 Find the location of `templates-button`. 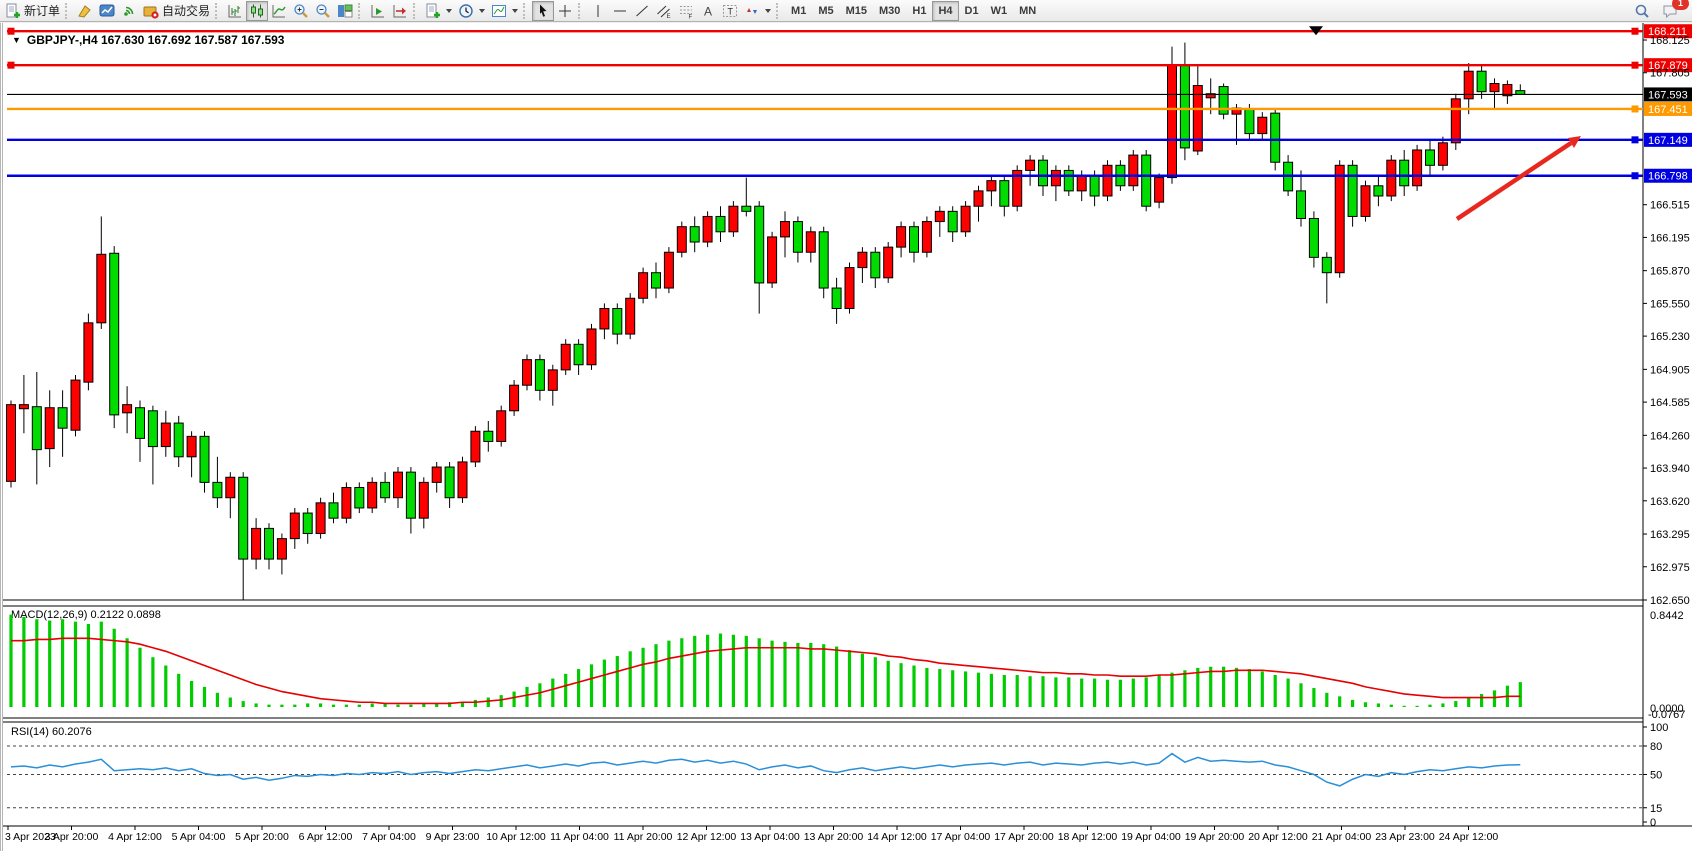

templates-button is located at coordinates (504, 11).